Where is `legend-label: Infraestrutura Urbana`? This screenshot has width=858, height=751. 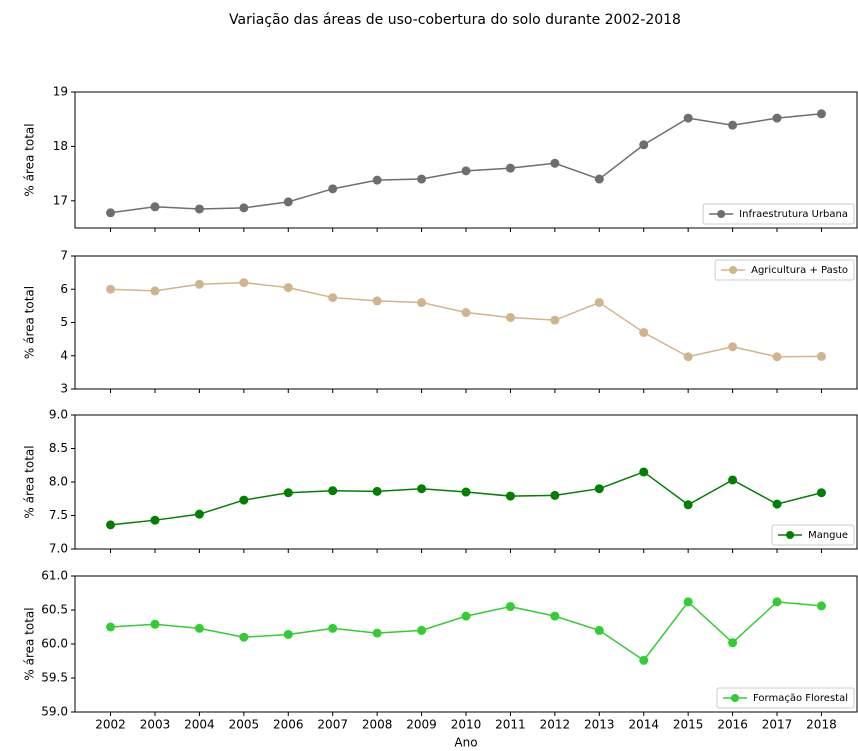
legend-label: Infraestrutura Urbana is located at coordinates (793, 214).